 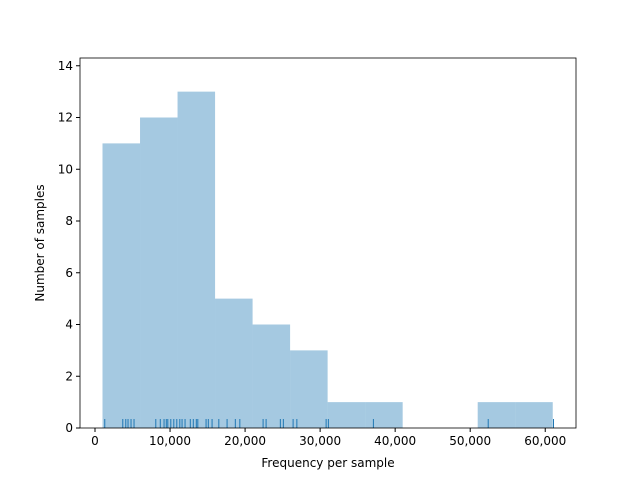 I want to click on y-tick-label: 14, so click(x=65, y=66).